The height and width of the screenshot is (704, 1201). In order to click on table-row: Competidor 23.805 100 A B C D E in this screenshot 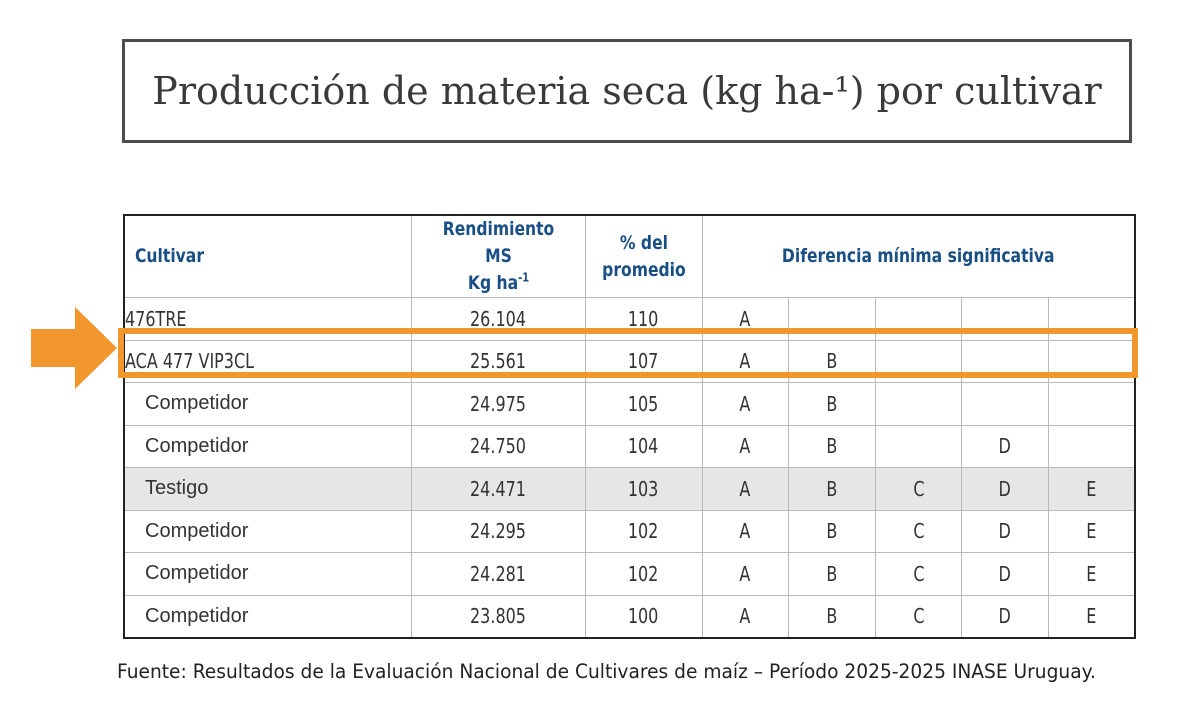, I will do `click(629, 616)`.